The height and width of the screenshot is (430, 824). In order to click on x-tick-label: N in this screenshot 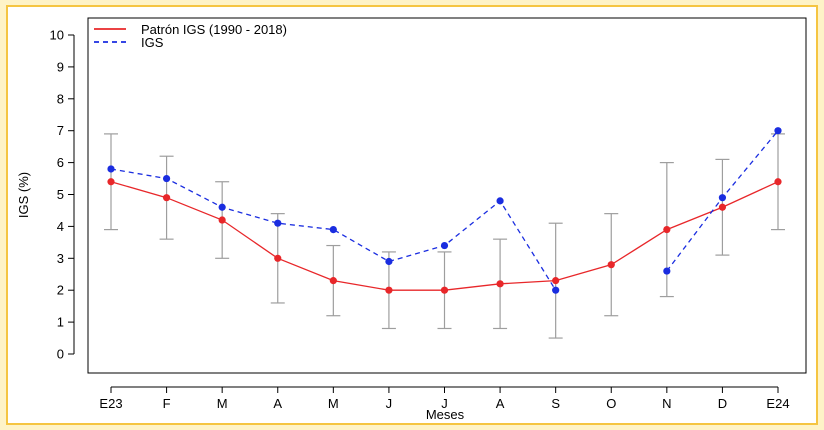, I will do `click(666, 403)`.